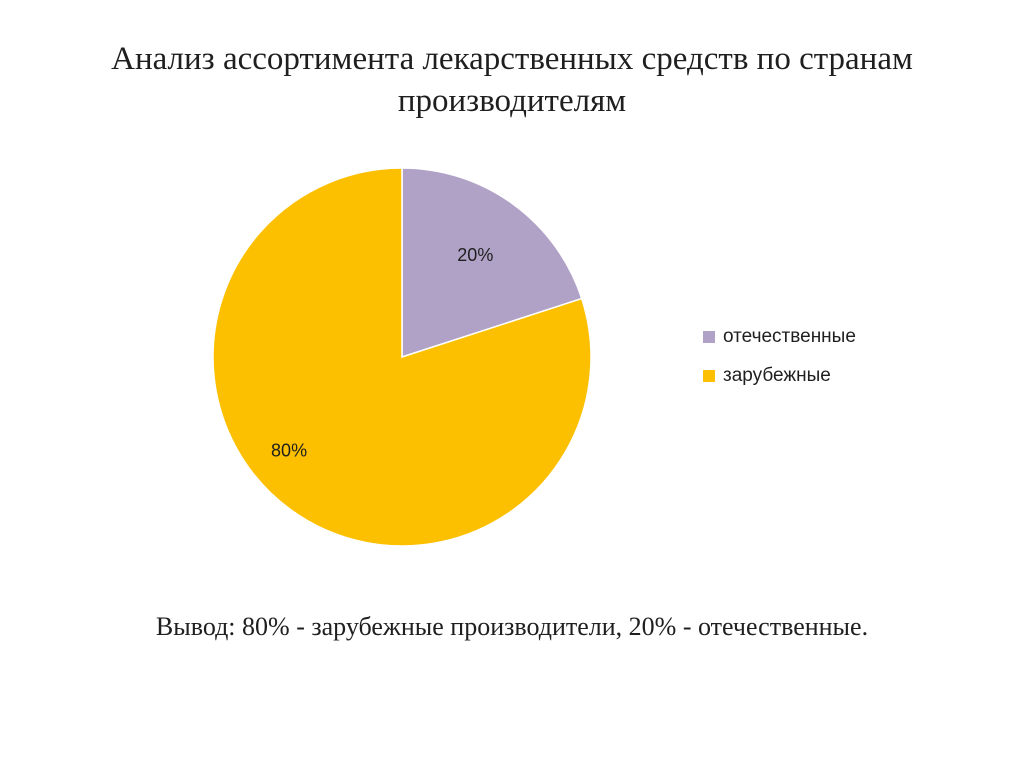  I want to click on pie-slice-domestic, so click(492, 263).